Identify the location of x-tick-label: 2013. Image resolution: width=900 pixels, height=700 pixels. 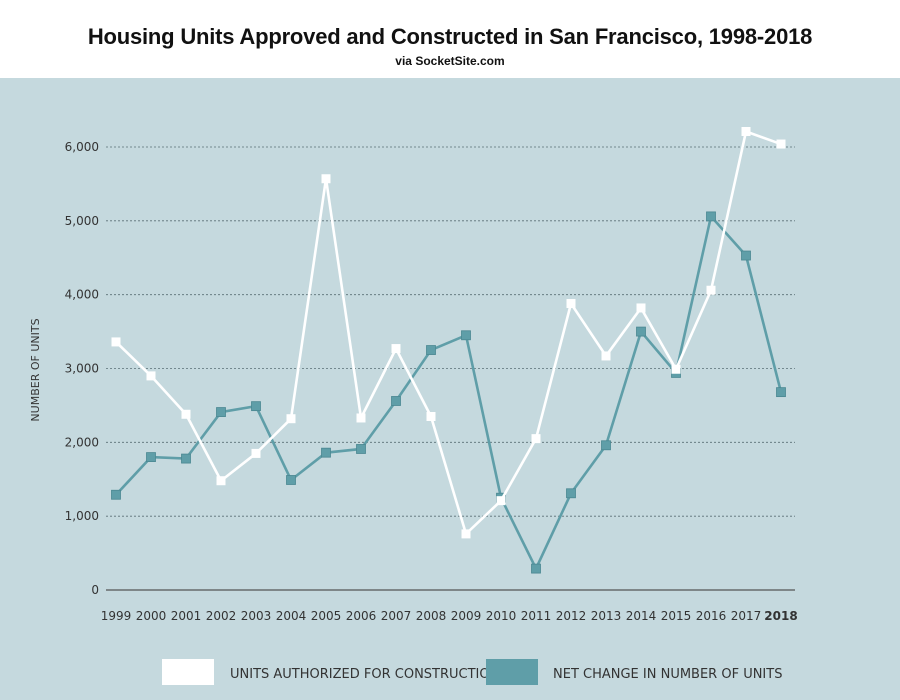
(606, 616).